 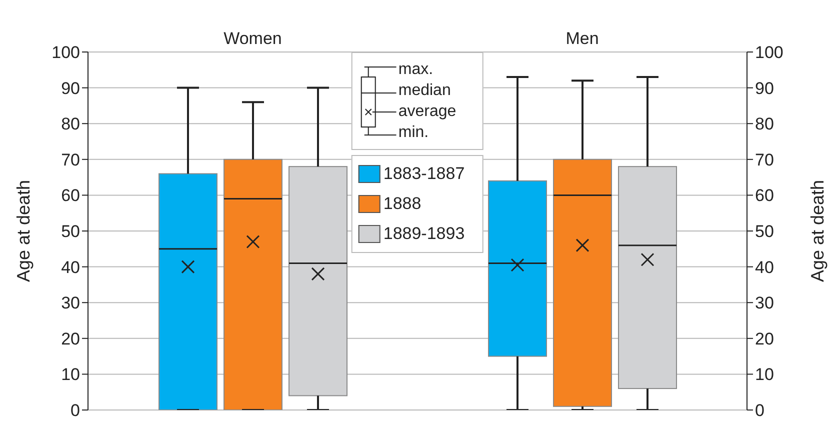 I want to click on y2-tick-label: 90, so click(x=764, y=88).